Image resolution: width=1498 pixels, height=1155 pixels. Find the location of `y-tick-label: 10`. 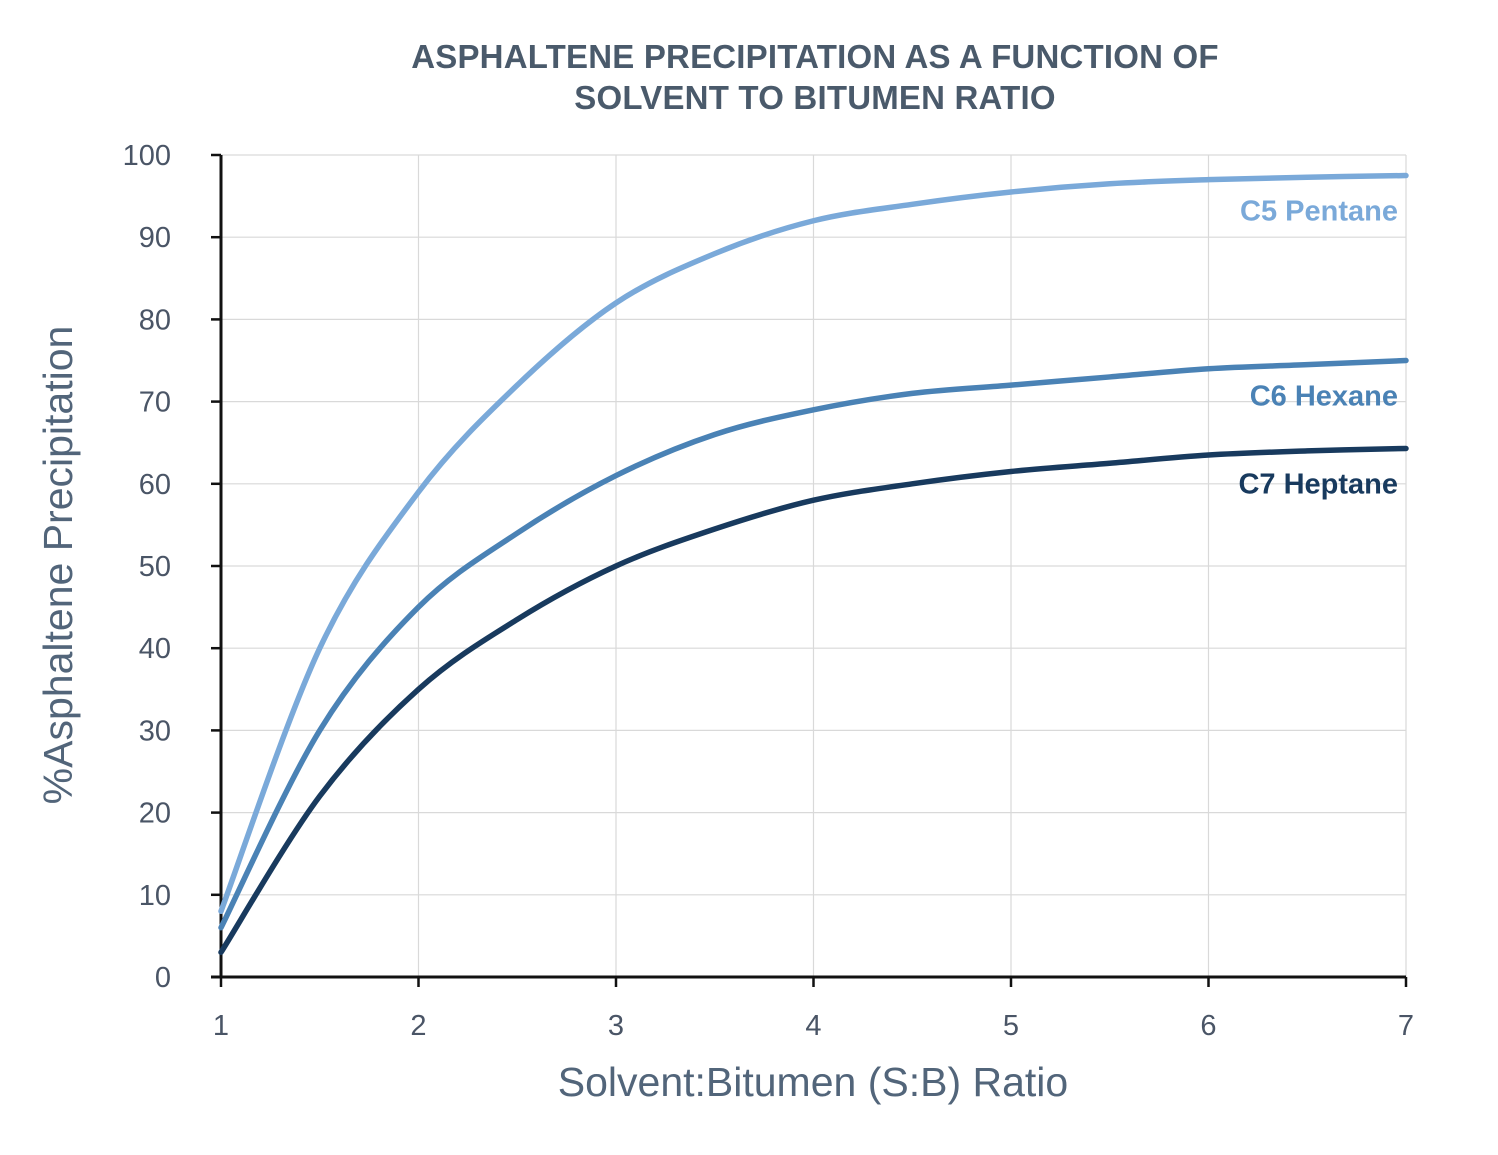

y-tick-label: 10 is located at coordinates (155, 896).